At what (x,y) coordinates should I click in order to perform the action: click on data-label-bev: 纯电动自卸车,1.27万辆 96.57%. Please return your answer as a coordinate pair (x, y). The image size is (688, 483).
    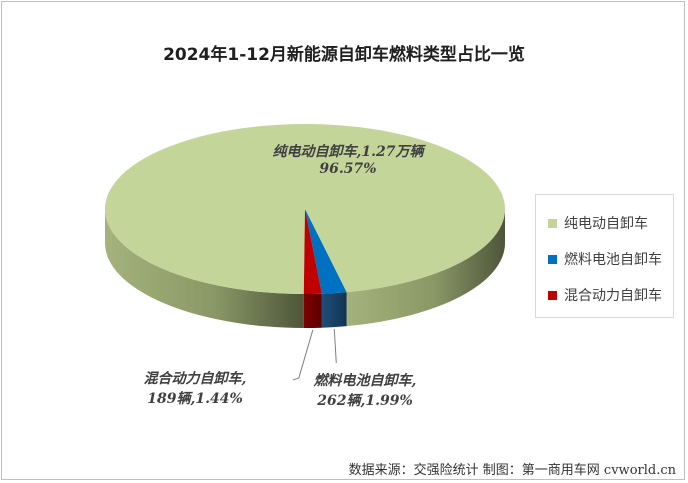
    Looking at the image, I should click on (348, 159).